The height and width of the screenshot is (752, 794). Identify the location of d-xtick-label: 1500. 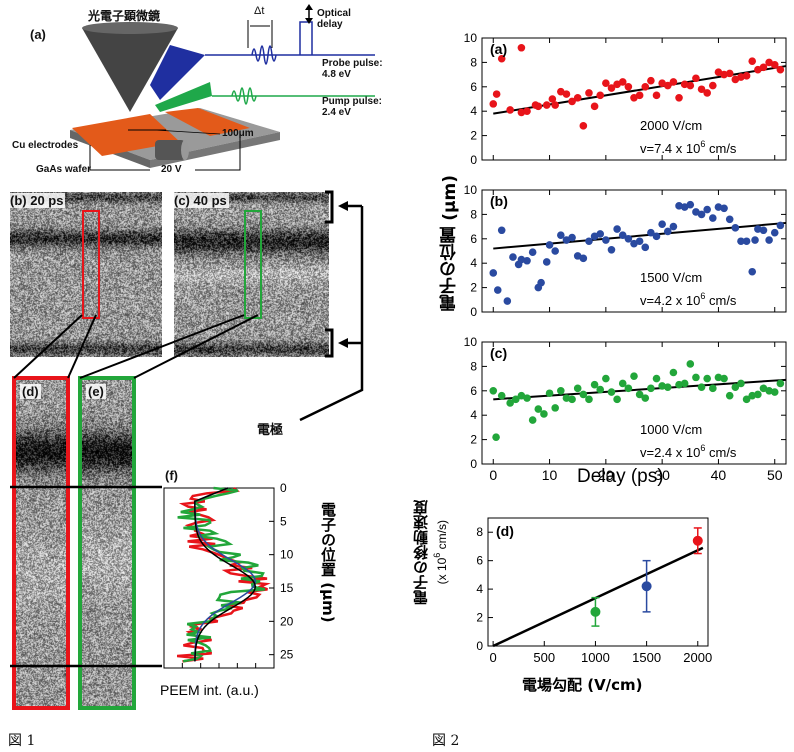
(646, 657).